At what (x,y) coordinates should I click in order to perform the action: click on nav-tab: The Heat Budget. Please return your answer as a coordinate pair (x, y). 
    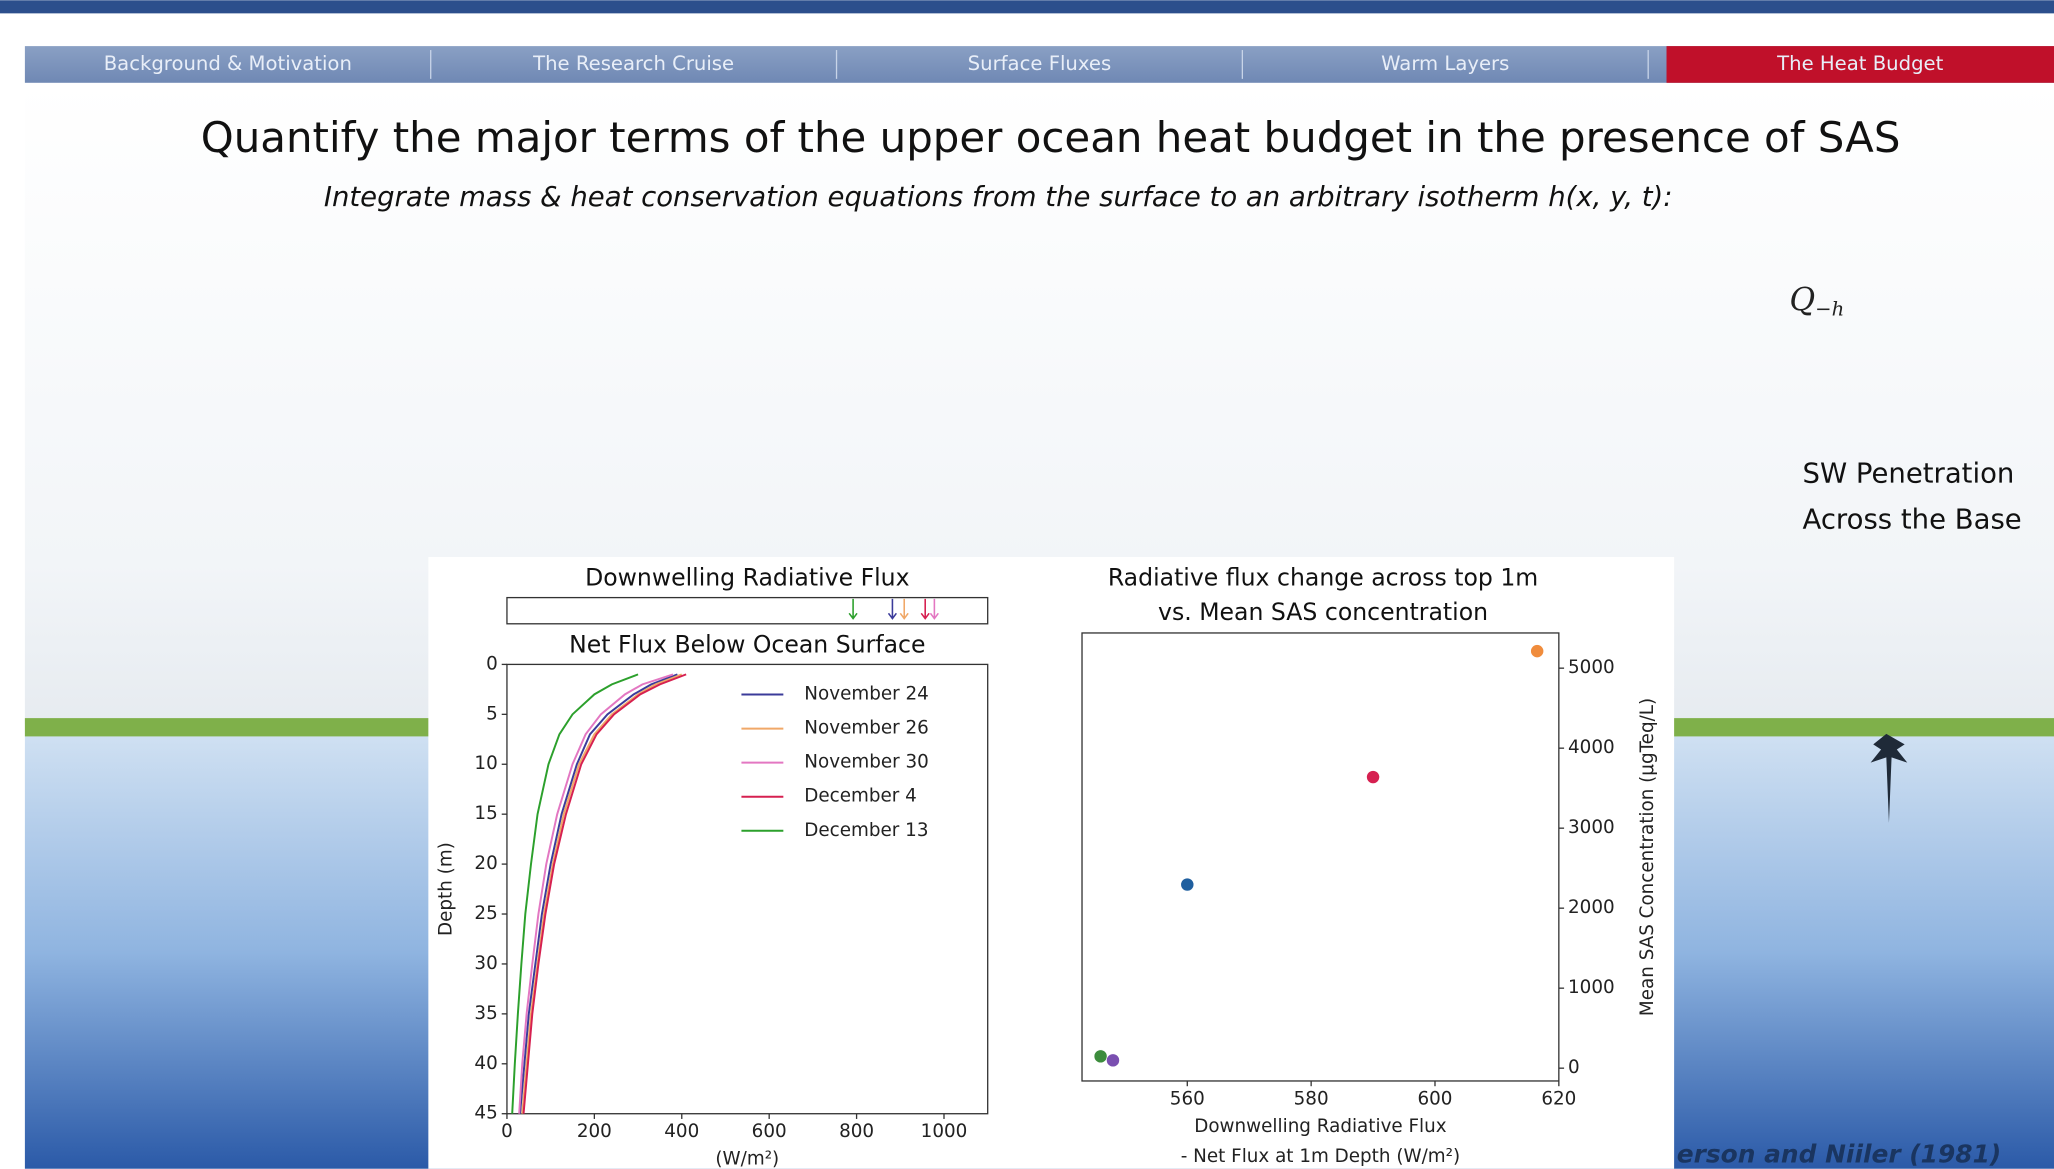
    Looking at the image, I should click on (1859, 63).